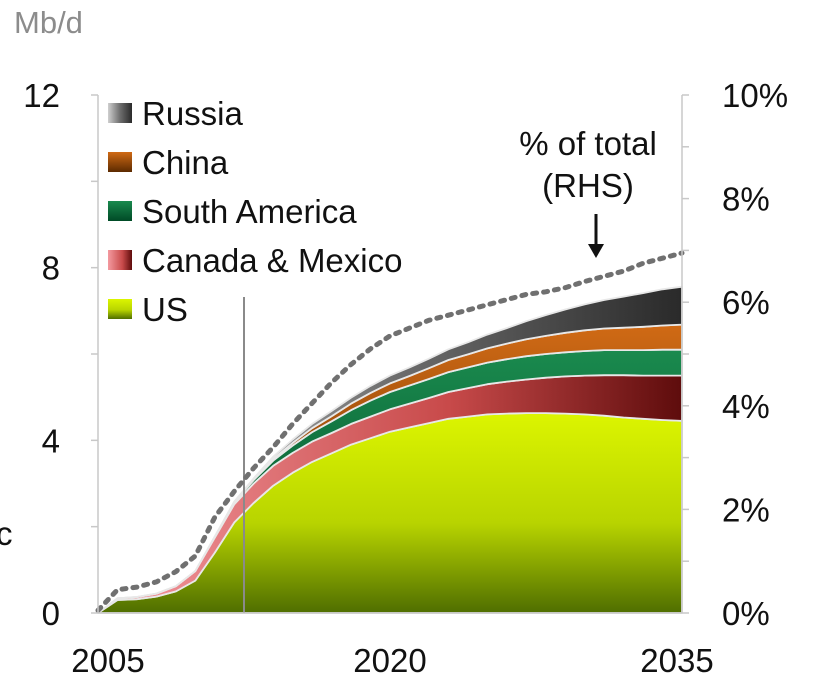 The height and width of the screenshot is (682, 813). I want to click on y-right-tick-label: 0%, so click(746, 613).